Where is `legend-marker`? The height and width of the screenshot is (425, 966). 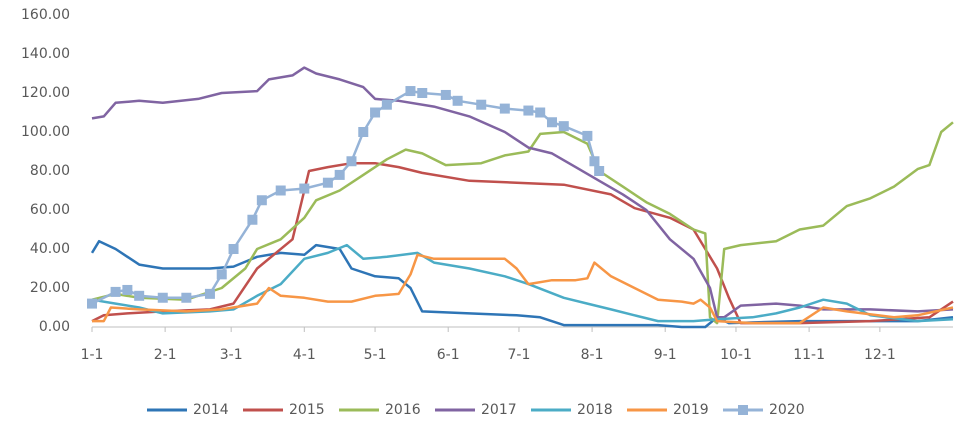
legend-marker is located at coordinates (743, 410).